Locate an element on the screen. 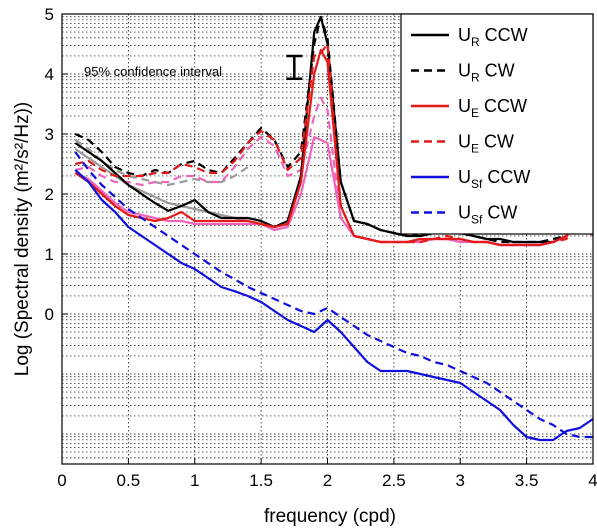  confidence-interval-annotation: 95% confidence interval is located at coordinates (193, 67).